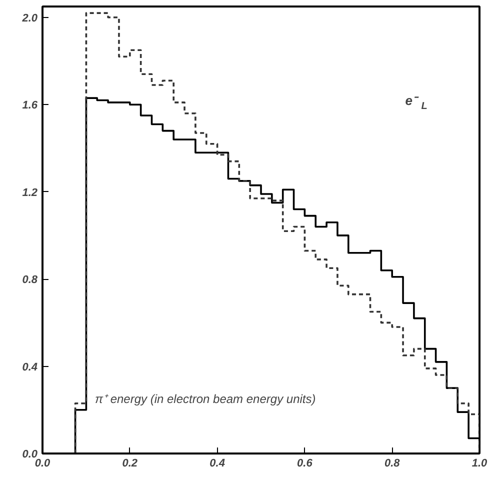 The image size is (489, 481). I want to click on y-tick-label: 2.0, so click(29, 18).